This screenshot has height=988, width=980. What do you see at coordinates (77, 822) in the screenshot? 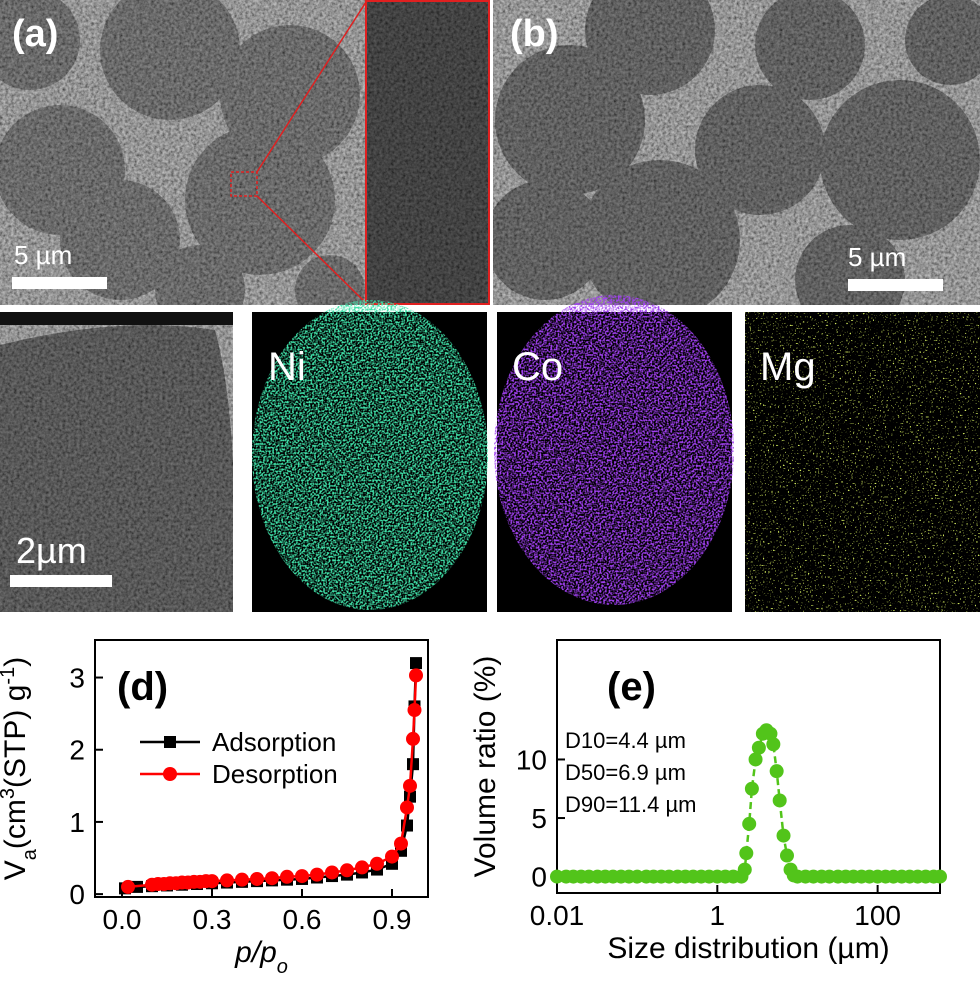
I see `y-tick-label: 1` at bounding box center [77, 822].